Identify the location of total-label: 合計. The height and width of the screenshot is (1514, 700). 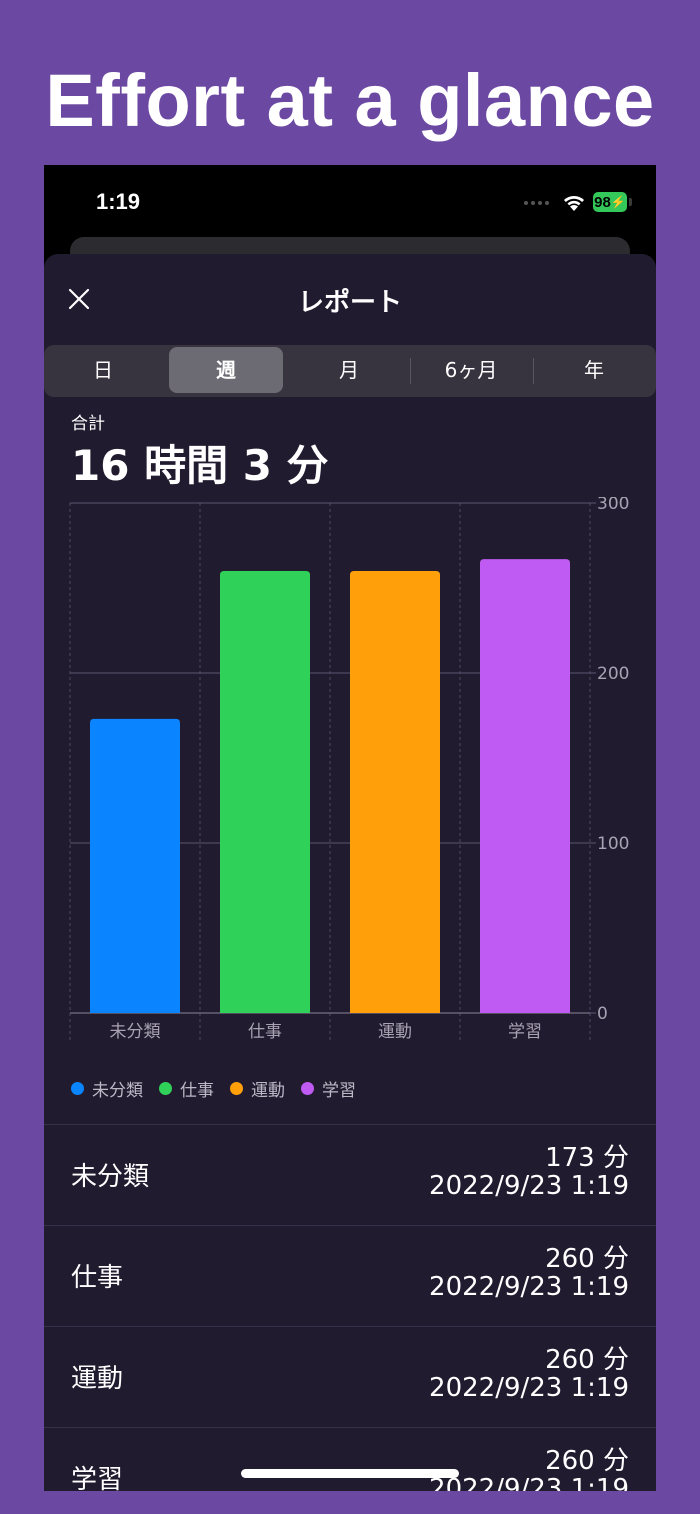
(88, 424).